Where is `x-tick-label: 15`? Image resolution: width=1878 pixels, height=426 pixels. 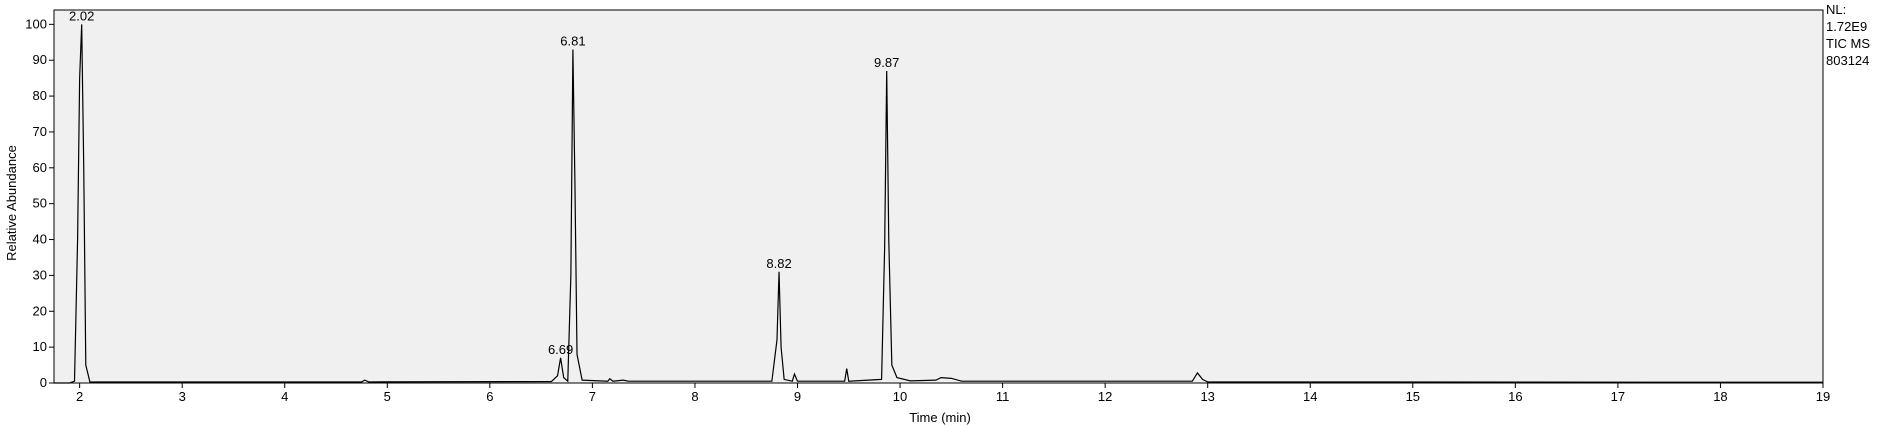
x-tick-label: 15 is located at coordinates (1413, 396).